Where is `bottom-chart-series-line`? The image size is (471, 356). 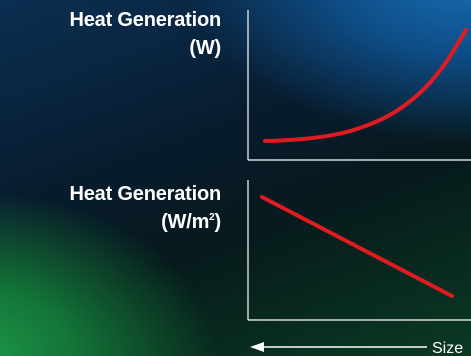 bottom-chart-series-line is located at coordinates (357, 246).